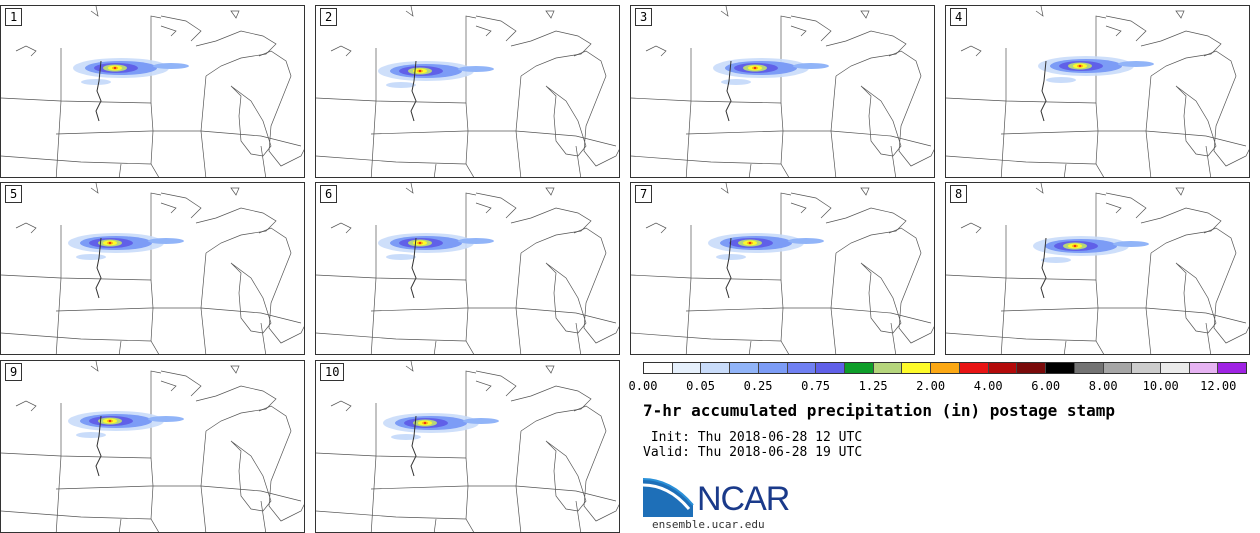 The width and height of the screenshot is (1260, 533). What do you see at coordinates (1097, 91) in the screenshot?
I see `map-panel-4: 4` at bounding box center [1097, 91].